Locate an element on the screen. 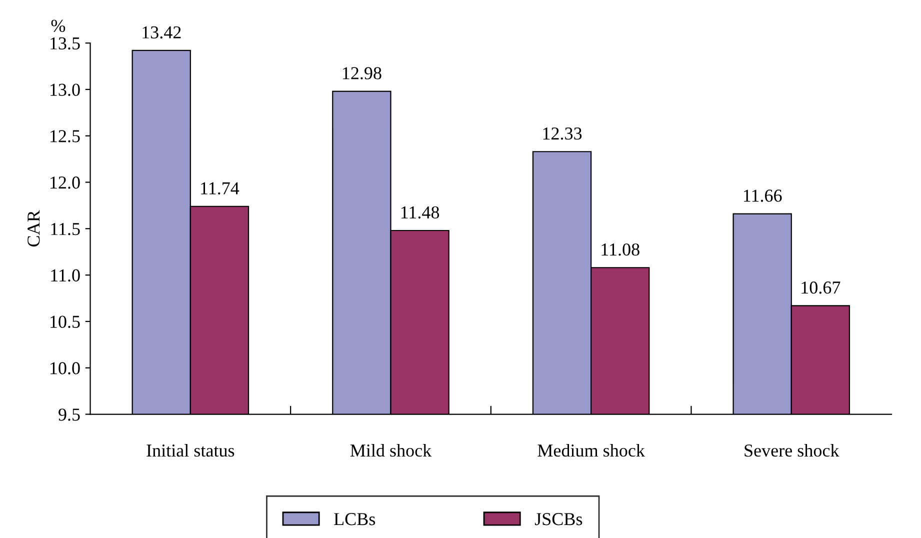 The image size is (921, 538). y-tick-label: 10.0 is located at coordinates (65, 368).